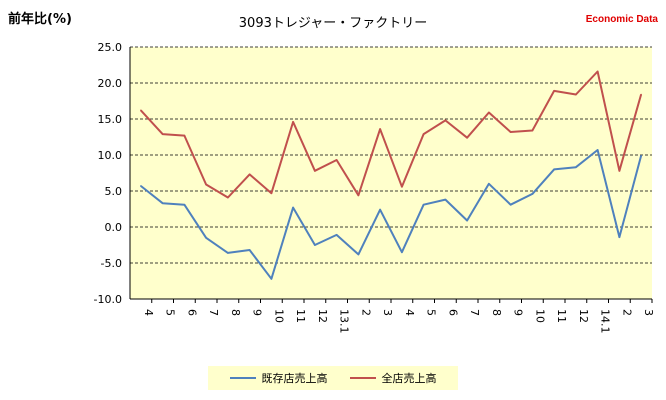 This screenshot has height=400, width=666. What do you see at coordinates (621, 19) in the screenshot?
I see `brand-label: Economic Data` at bounding box center [621, 19].